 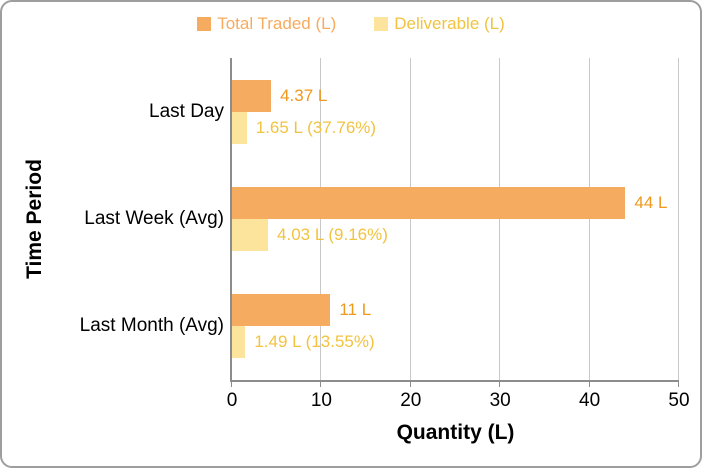 I want to click on x-tick-label: 10, so click(x=321, y=400).